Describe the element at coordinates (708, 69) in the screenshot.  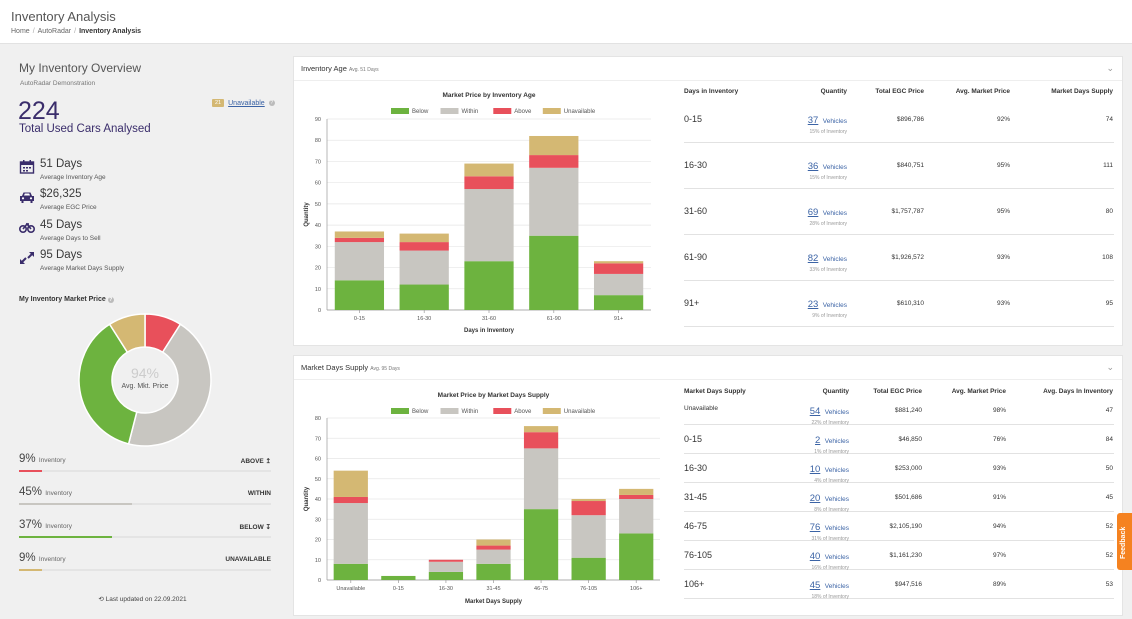
I see `panel-header: Inventory Age Avg. 51 Days ⌄` at that location.